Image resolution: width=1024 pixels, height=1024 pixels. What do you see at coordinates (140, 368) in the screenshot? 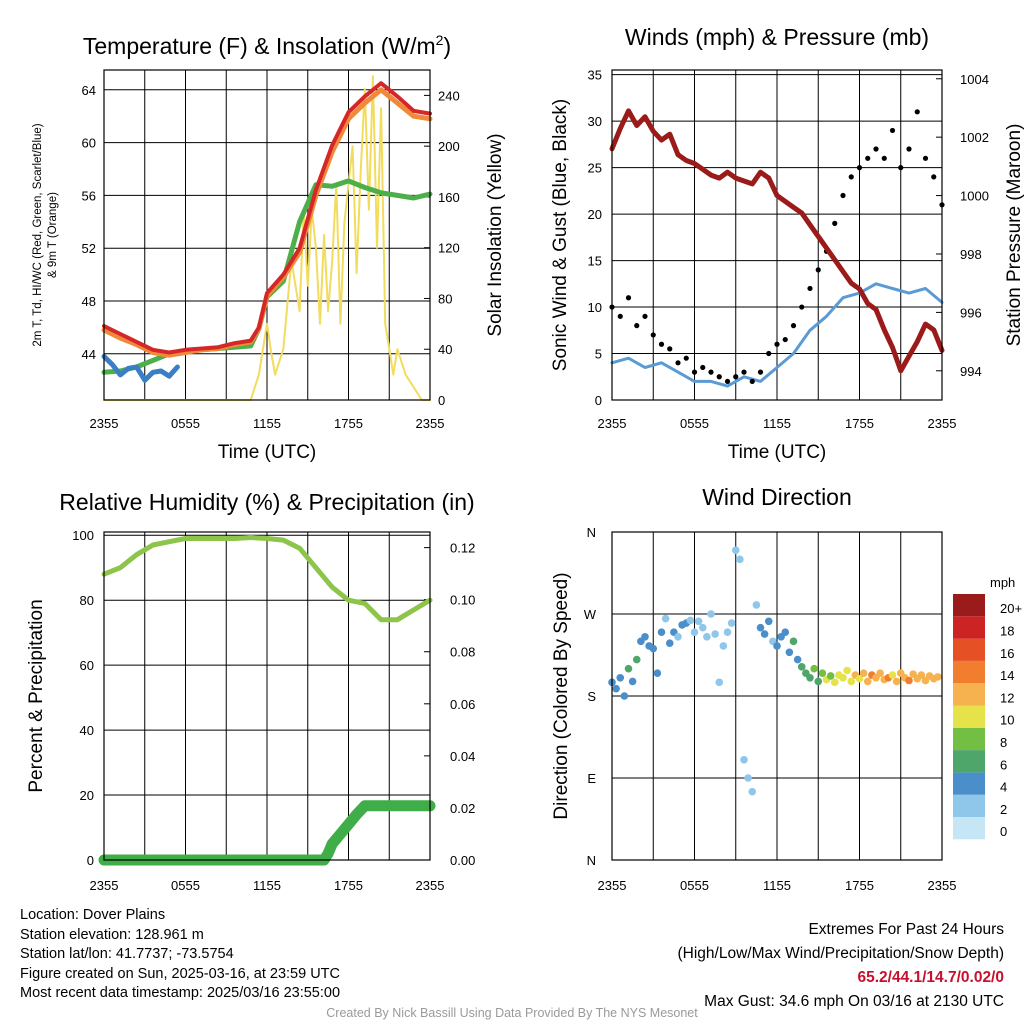
I see `windchill-line` at bounding box center [140, 368].